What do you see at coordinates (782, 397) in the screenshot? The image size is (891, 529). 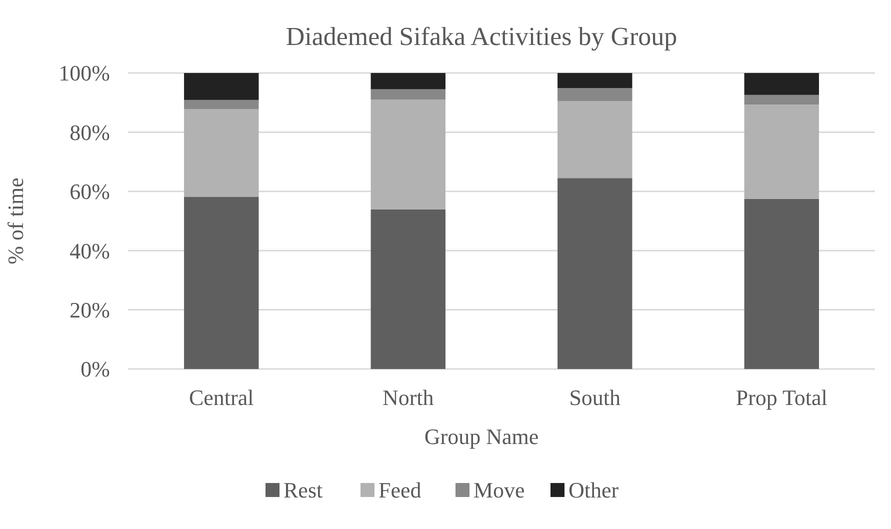 I see `x-tick-label: Prop Total` at bounding box center [782, 397].